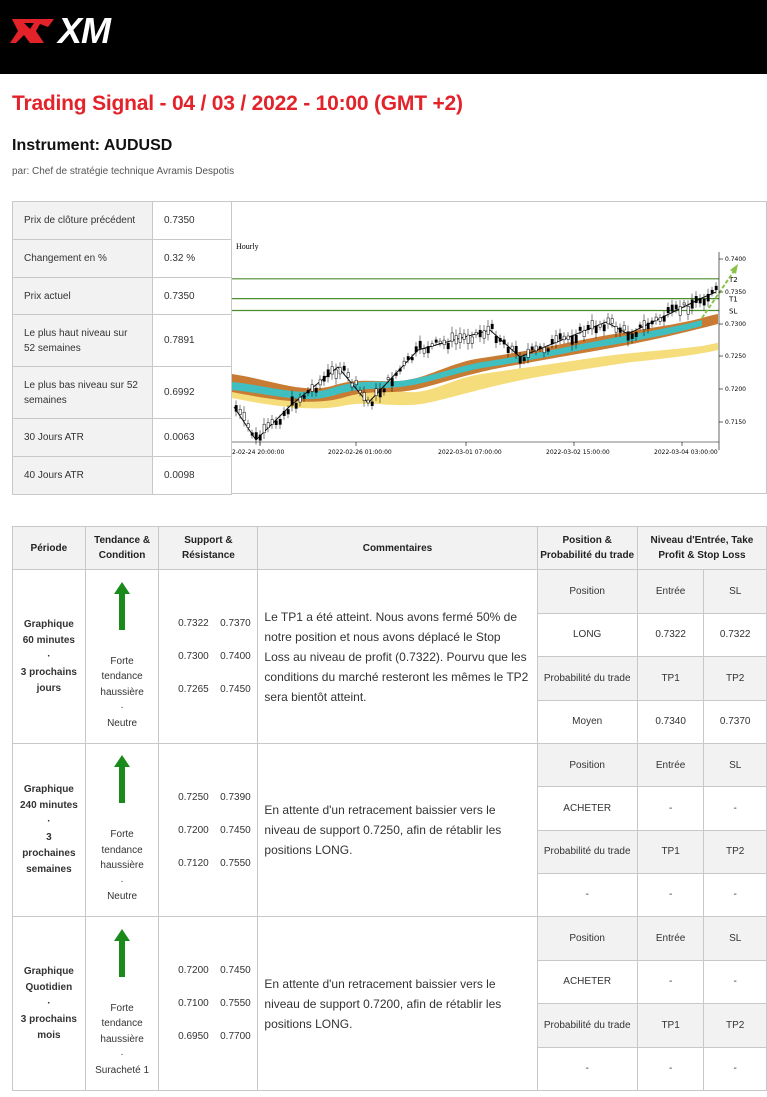 This screenshot has width=767, height=1097. What do you see at coordinates (49, 869) in the screenshot?
I see `period-line: semaines` at bounding box center [49, 869].